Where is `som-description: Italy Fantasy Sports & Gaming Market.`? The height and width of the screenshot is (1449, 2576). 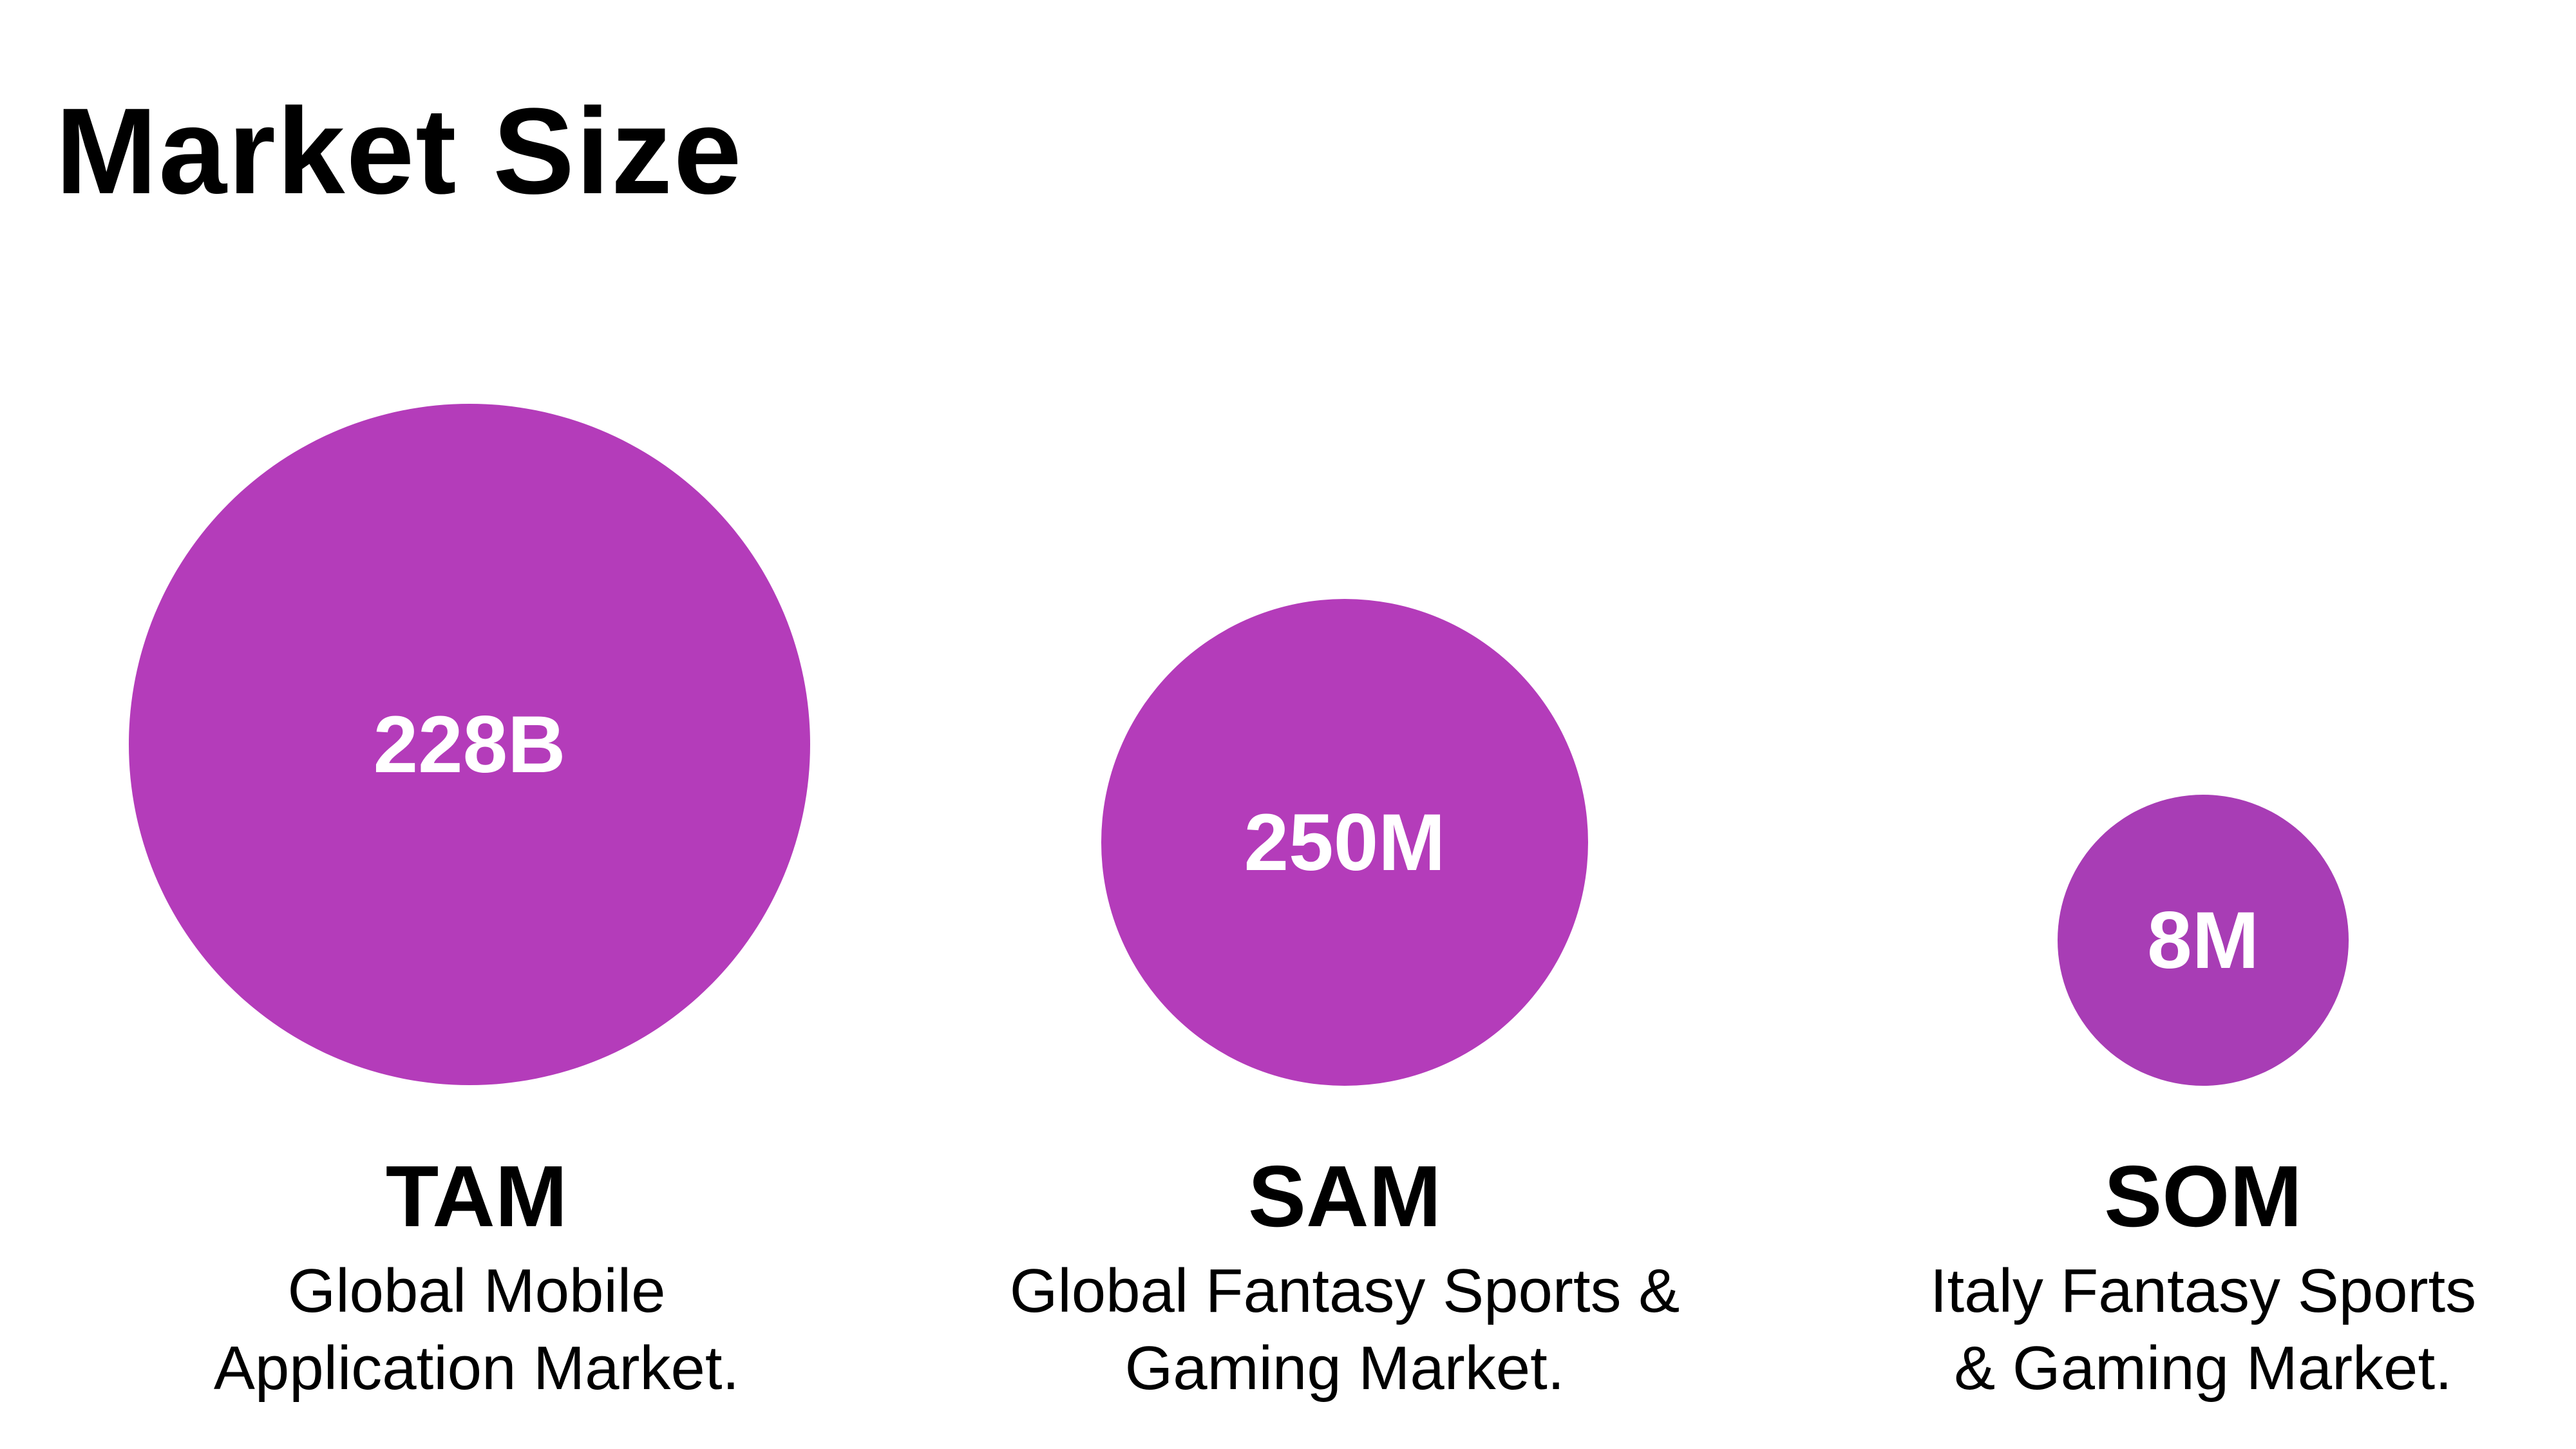 som-description: Italy Fantasy Sports & Gaming Market. is located at coordinates (2203, 1329).